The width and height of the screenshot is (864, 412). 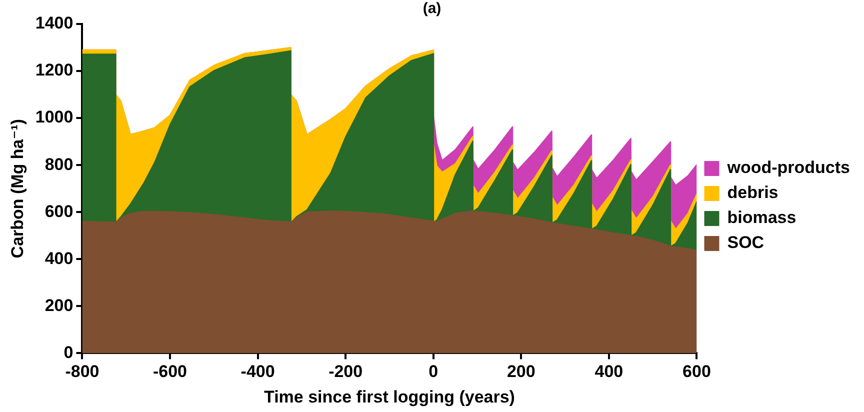 I want to click on y-tick-label: 1400, so click(x=54, y=23).